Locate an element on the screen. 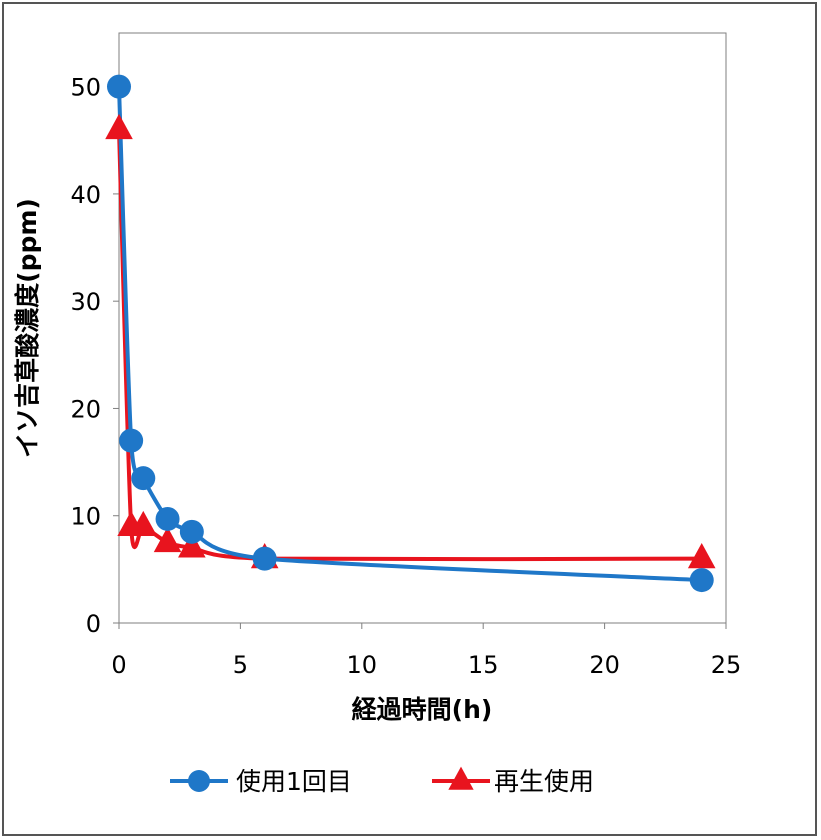 This screenshot has height=840, width=821. y-axis-title: イソ吉草酸濃度(ppm) is located at coordinates (27, 328).